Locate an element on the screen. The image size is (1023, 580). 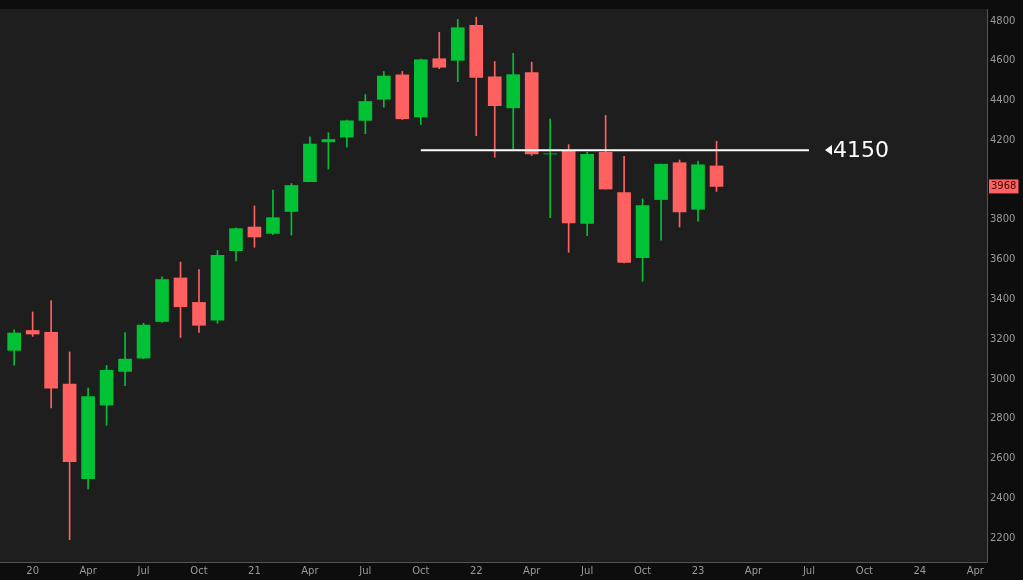
y-tick-label: 3800 is located at coordinates (1003, 219).